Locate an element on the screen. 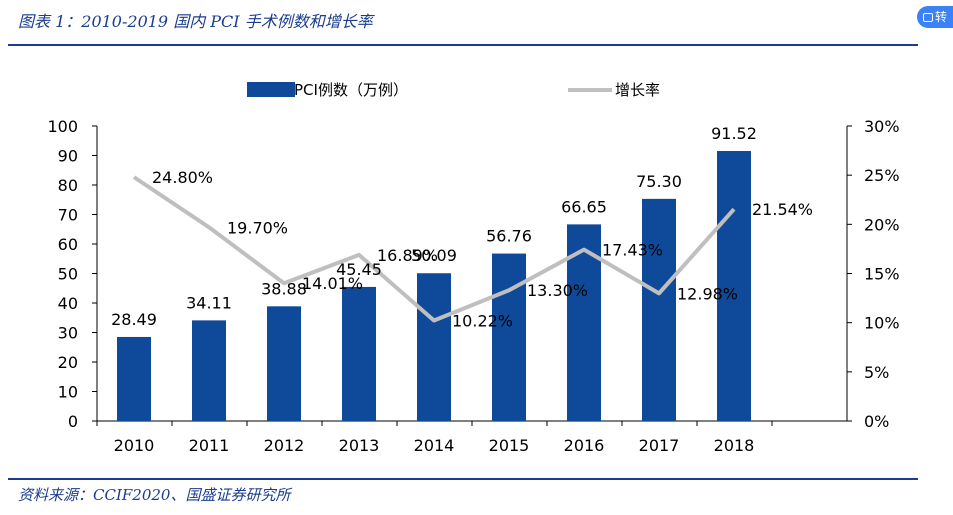 The height and width of the screenshot is (515, 953). chart-legend: PCI例数（万例） 增长率 is located at coordinates (453, 90).